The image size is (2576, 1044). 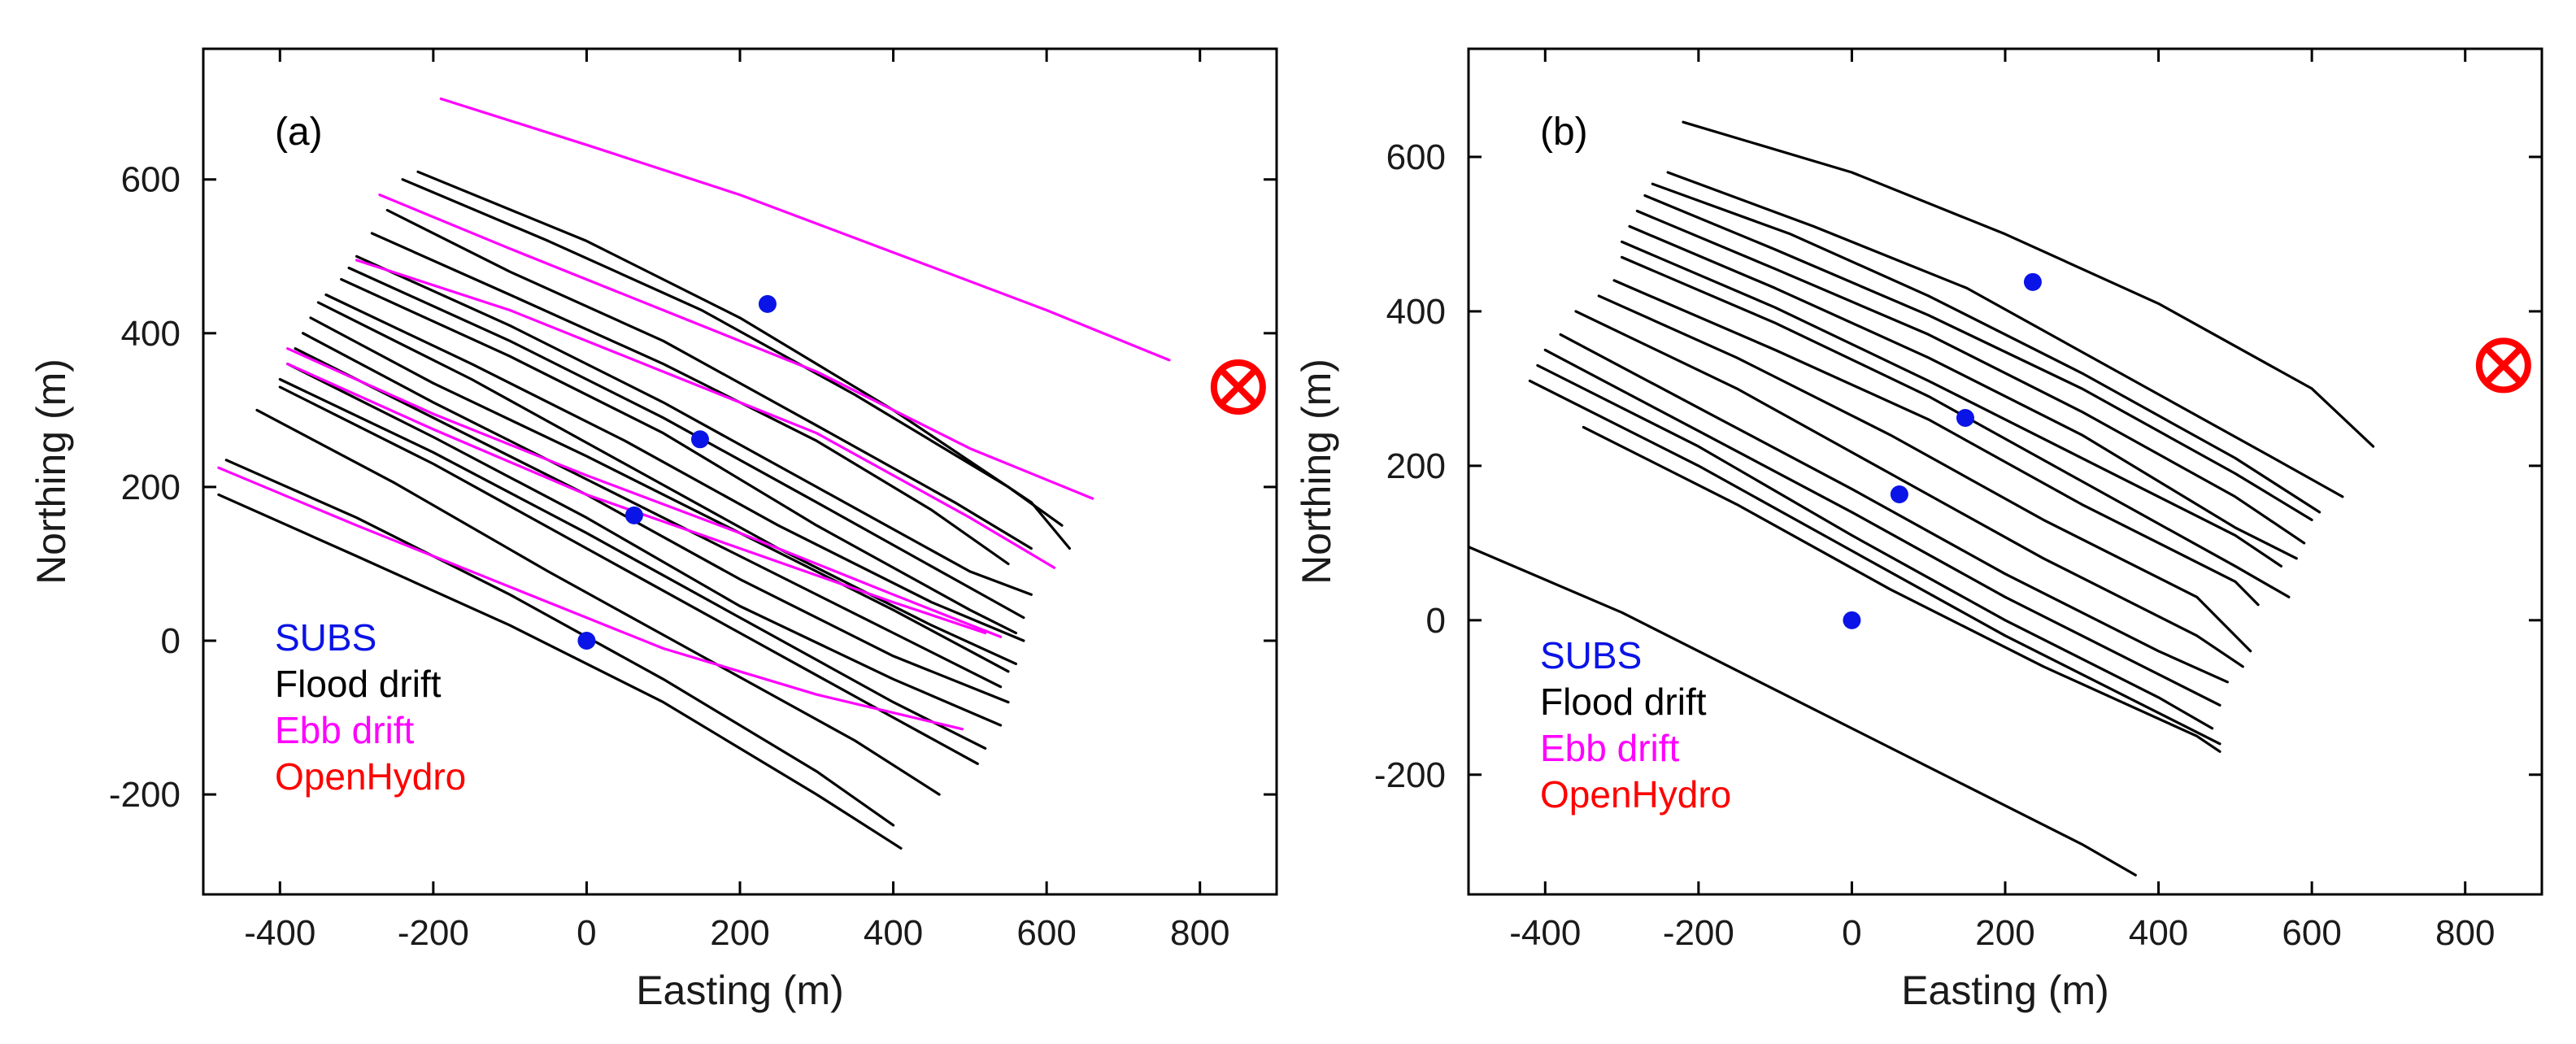 I want to click on panel-label-b: (b), so click(x=1564, y=132).